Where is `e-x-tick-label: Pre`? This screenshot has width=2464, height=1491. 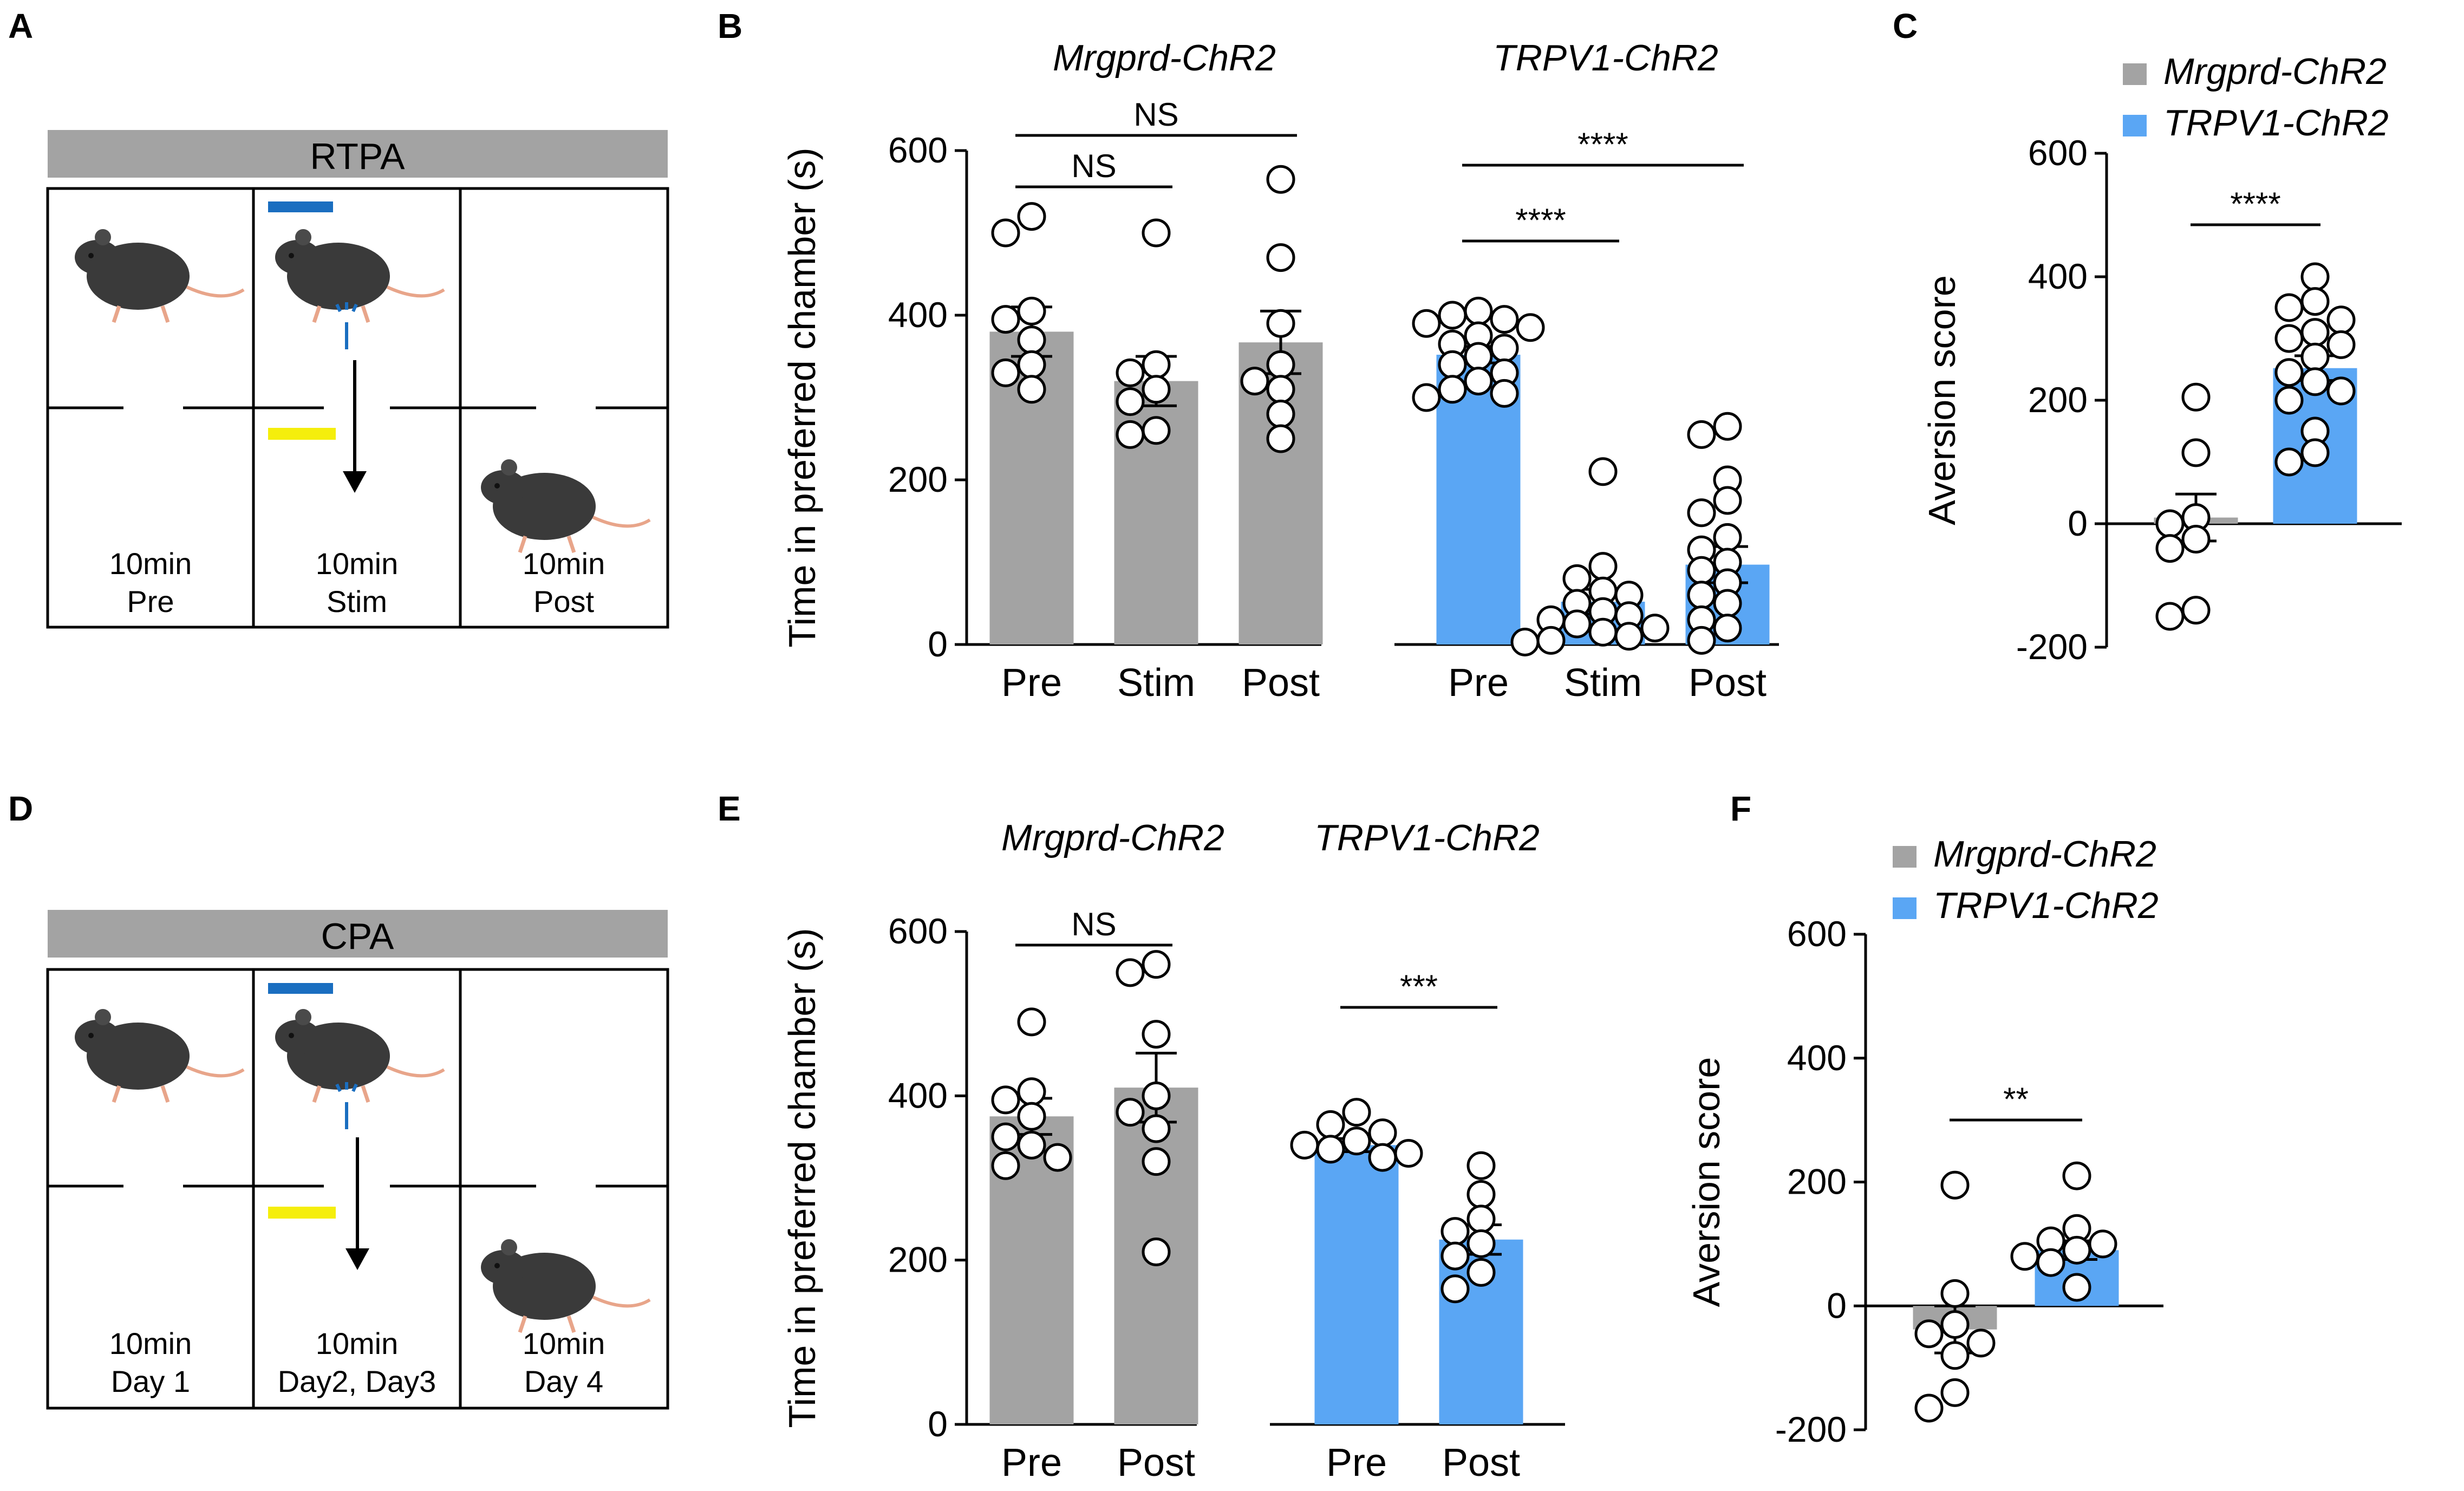
e-x-tick-label: Pre is located at coordinates (1031, 1463).